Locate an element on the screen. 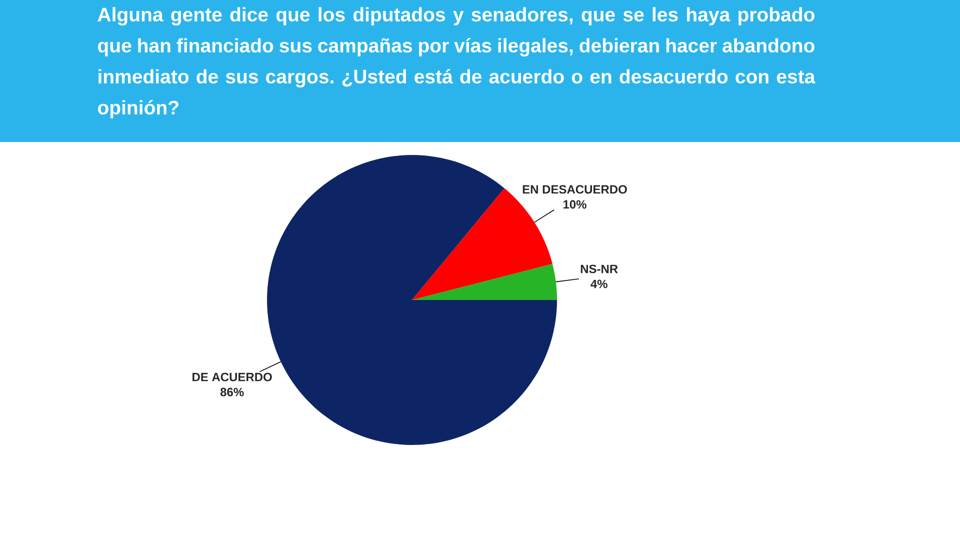  data-label: 10% is located at coordinates (574, 204).